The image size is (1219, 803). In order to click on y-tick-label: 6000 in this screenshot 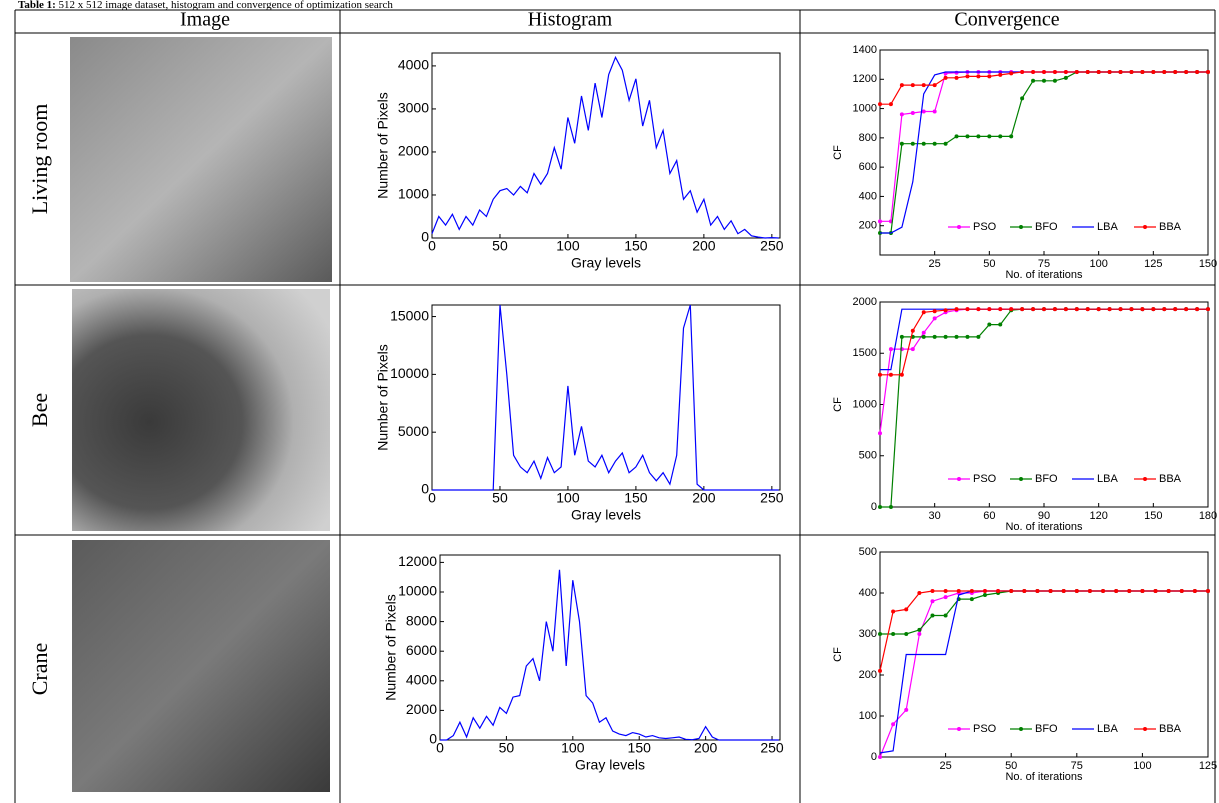, I will do `click(421, 650)`.